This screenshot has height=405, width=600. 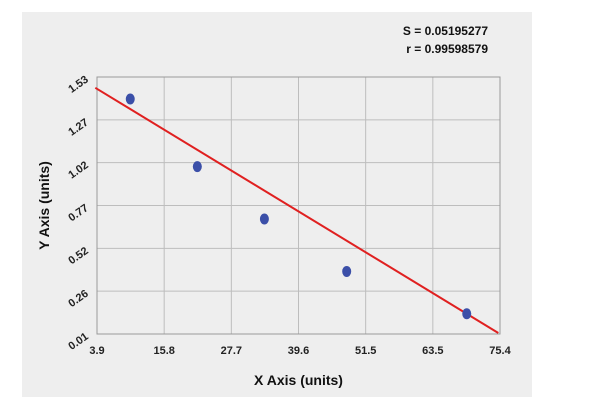 I want to click on x-tick-label: 75.4, so click(x=500, y=351).